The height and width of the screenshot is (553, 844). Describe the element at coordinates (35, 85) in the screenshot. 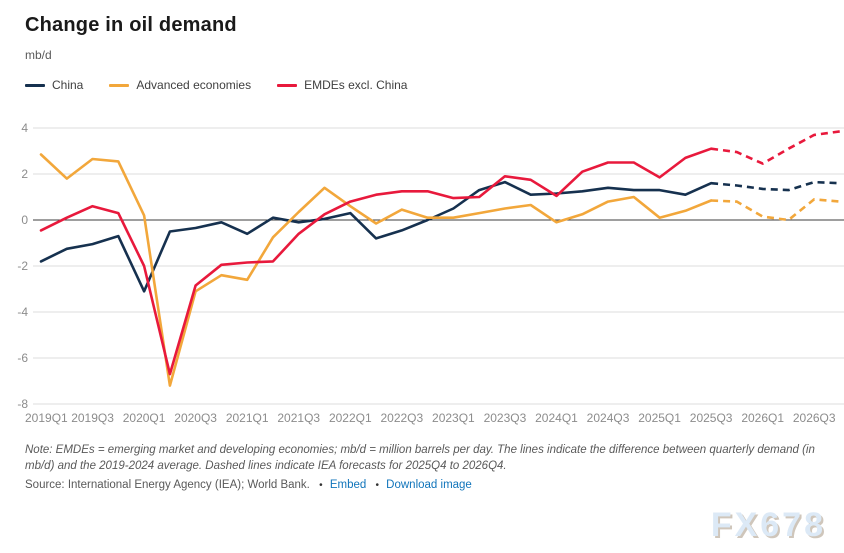

I see `china-line-swatch` at that location.